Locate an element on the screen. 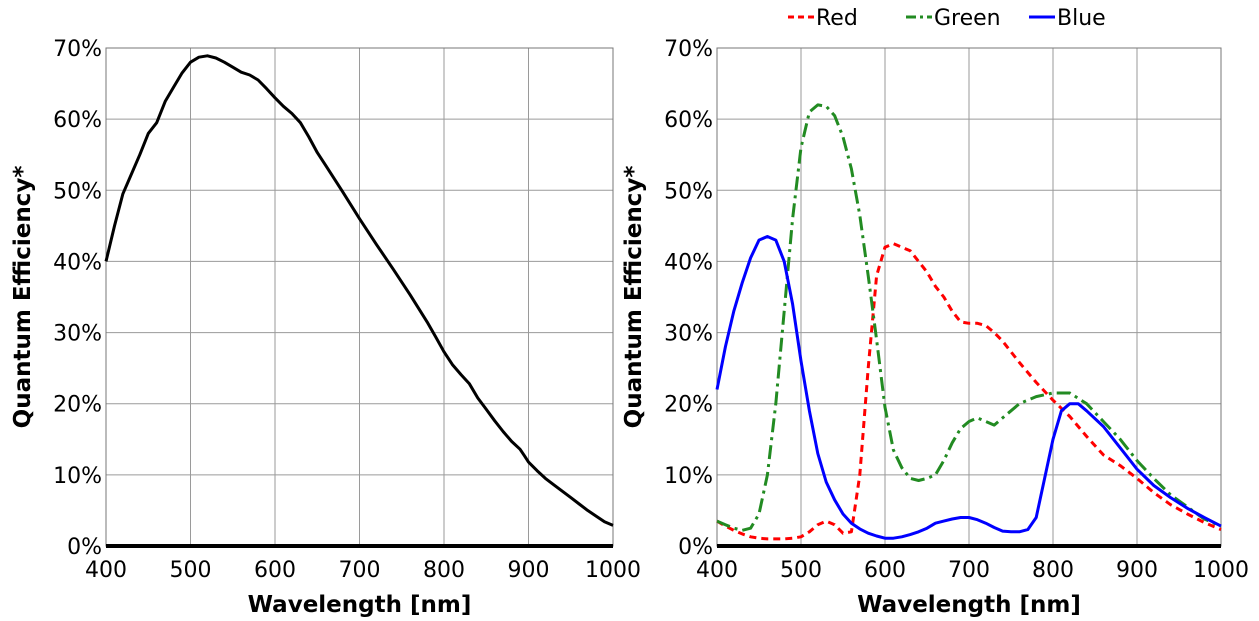 Image resolution: width=1259 pixels, height=621 pixels. legend-item-green: Green is located at coordinates (953, 18).